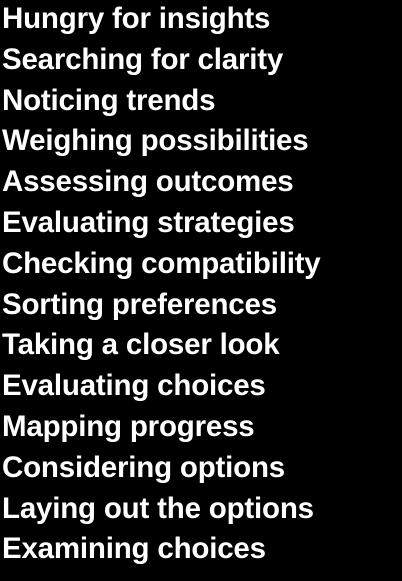  Describe the element at coordinates (148, 182) in the screenshot. I see `status-message: Assessing outcomes` at that location.